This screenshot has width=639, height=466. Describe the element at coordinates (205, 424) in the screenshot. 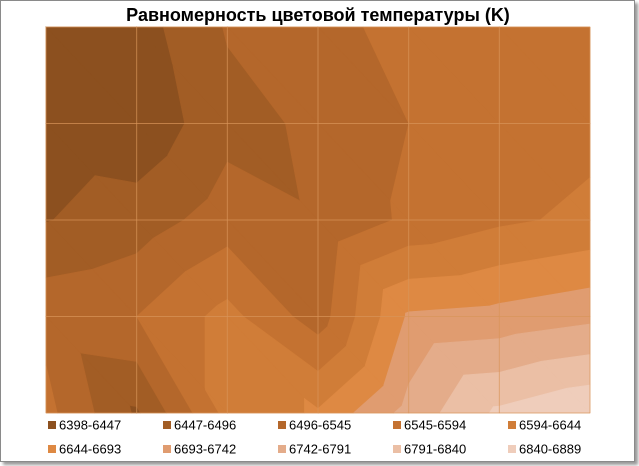

I see `legend-label: 6447-6496` at that location.